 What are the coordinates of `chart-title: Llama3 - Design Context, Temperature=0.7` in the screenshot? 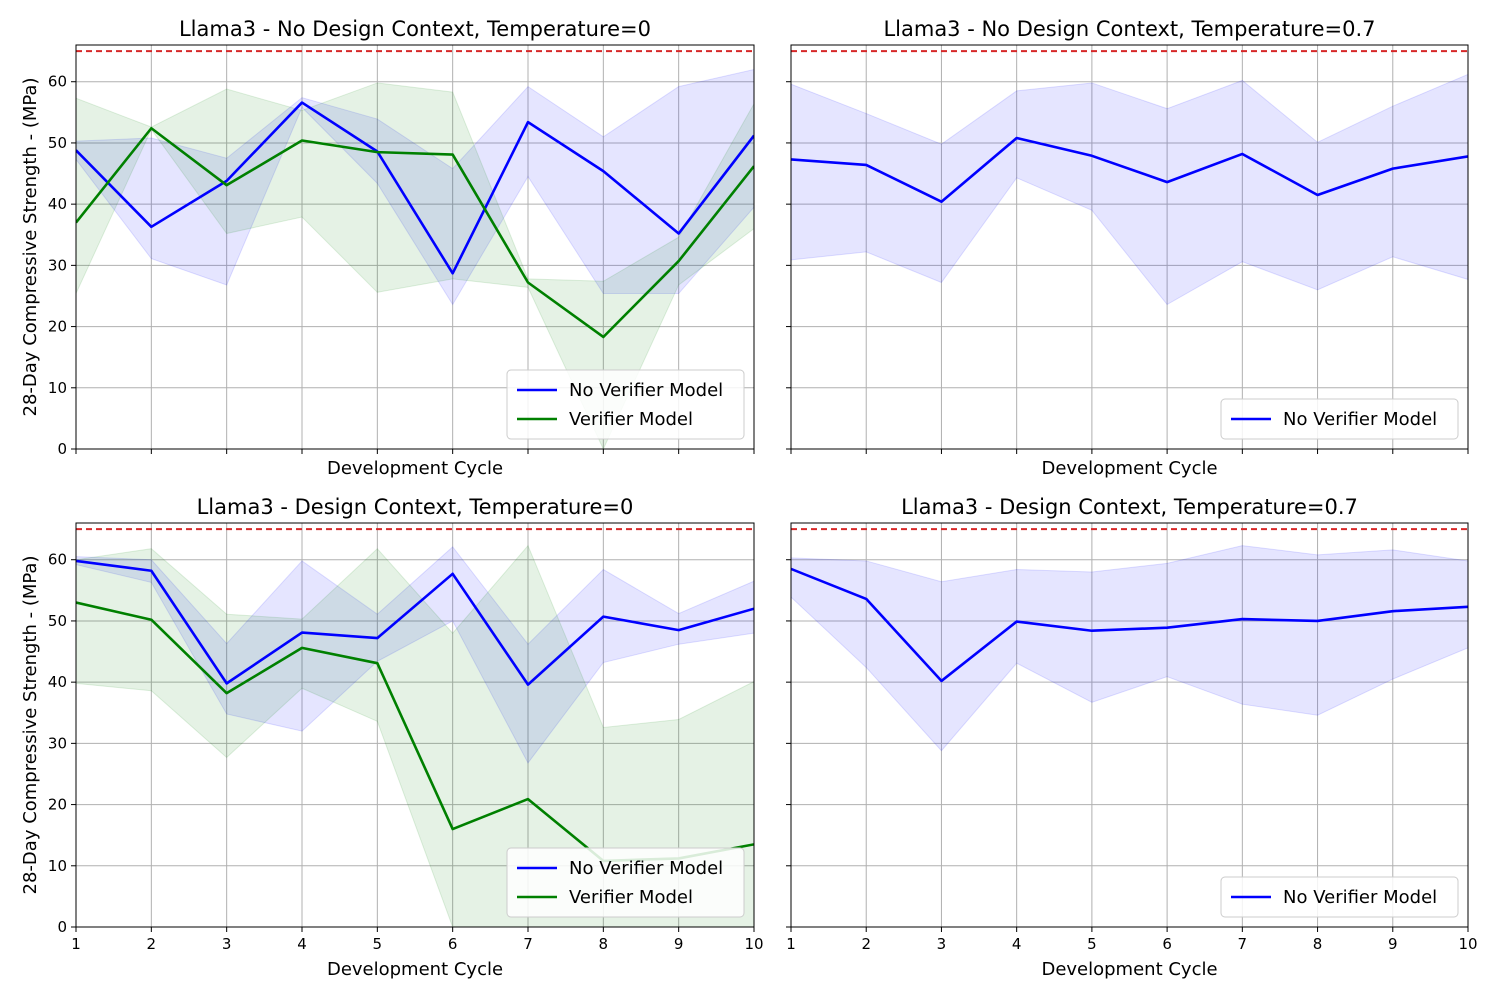 It's located at (1129, 507).